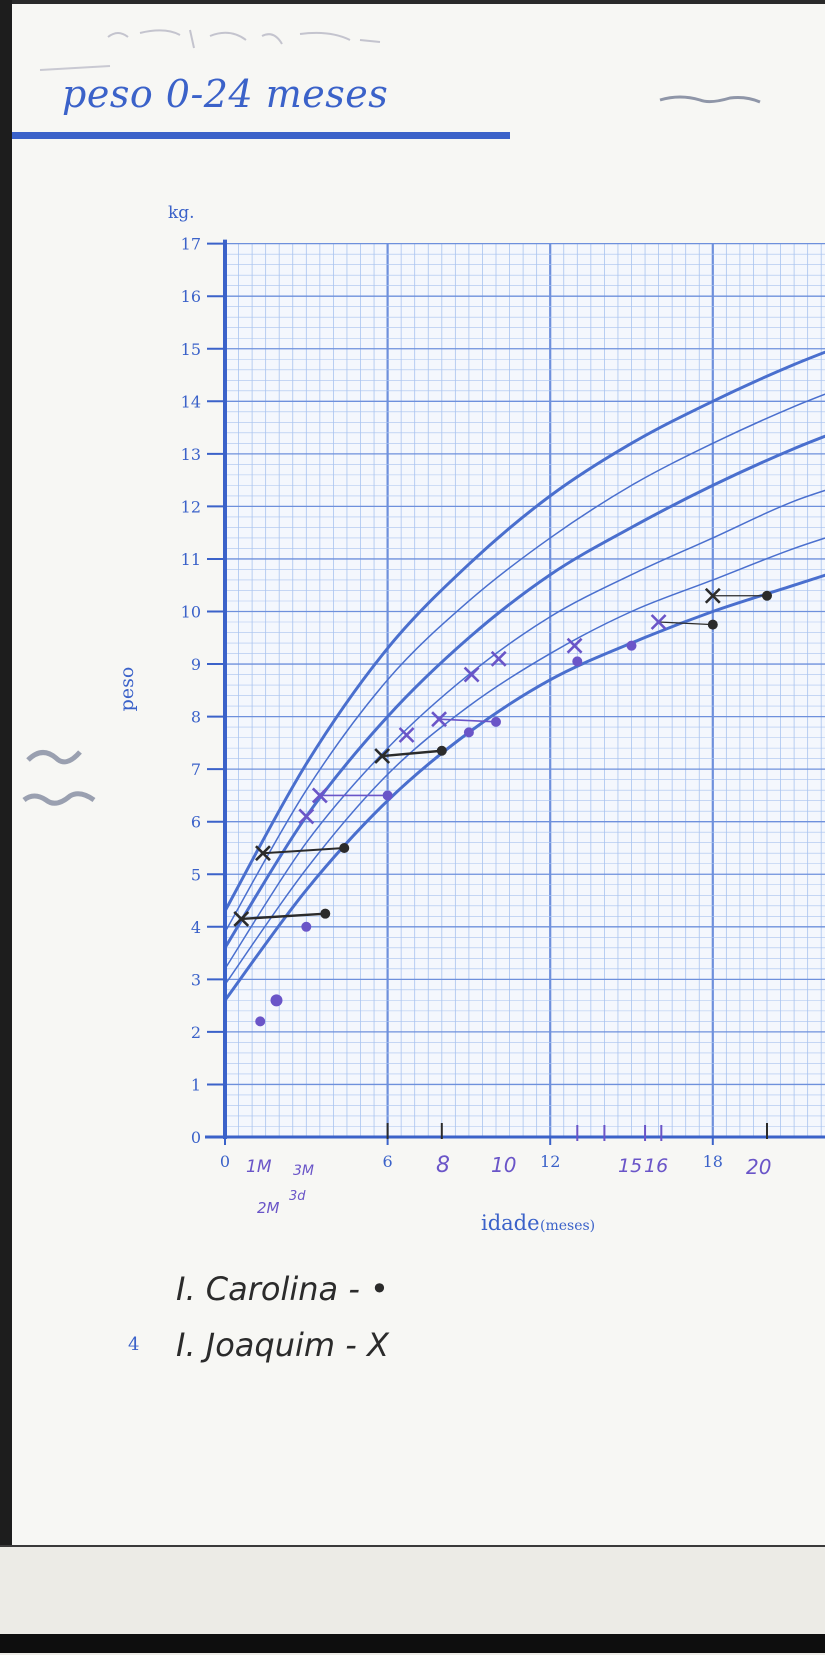 Image resolution: width=825 pixels, height=1655 pixels. Describe the element at coordinates (412, 2) in the screenshot. I see `page-top-edge` at that location.